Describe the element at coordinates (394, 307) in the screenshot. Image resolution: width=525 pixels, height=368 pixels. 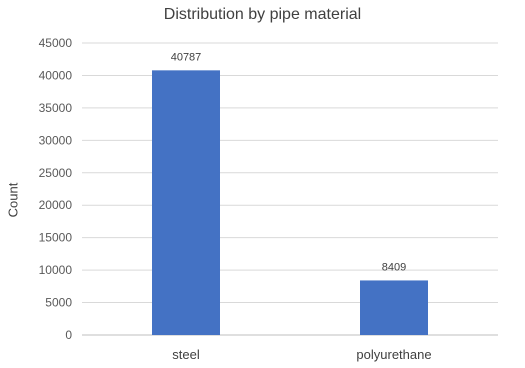
I see `bar-polyurethane` at that location.